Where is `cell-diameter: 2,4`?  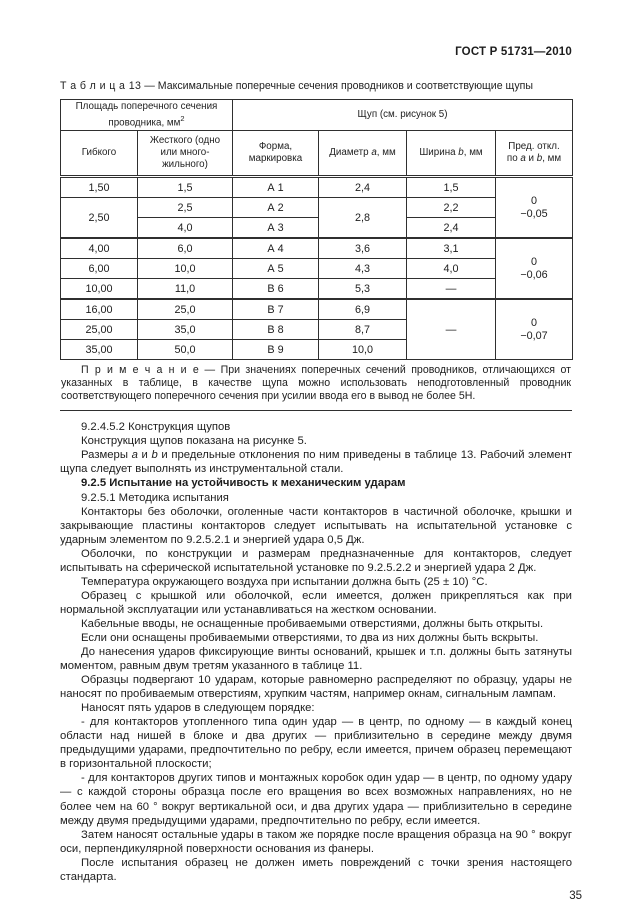
cell-diameter: 2,4 is located at coordinates (362, 187).